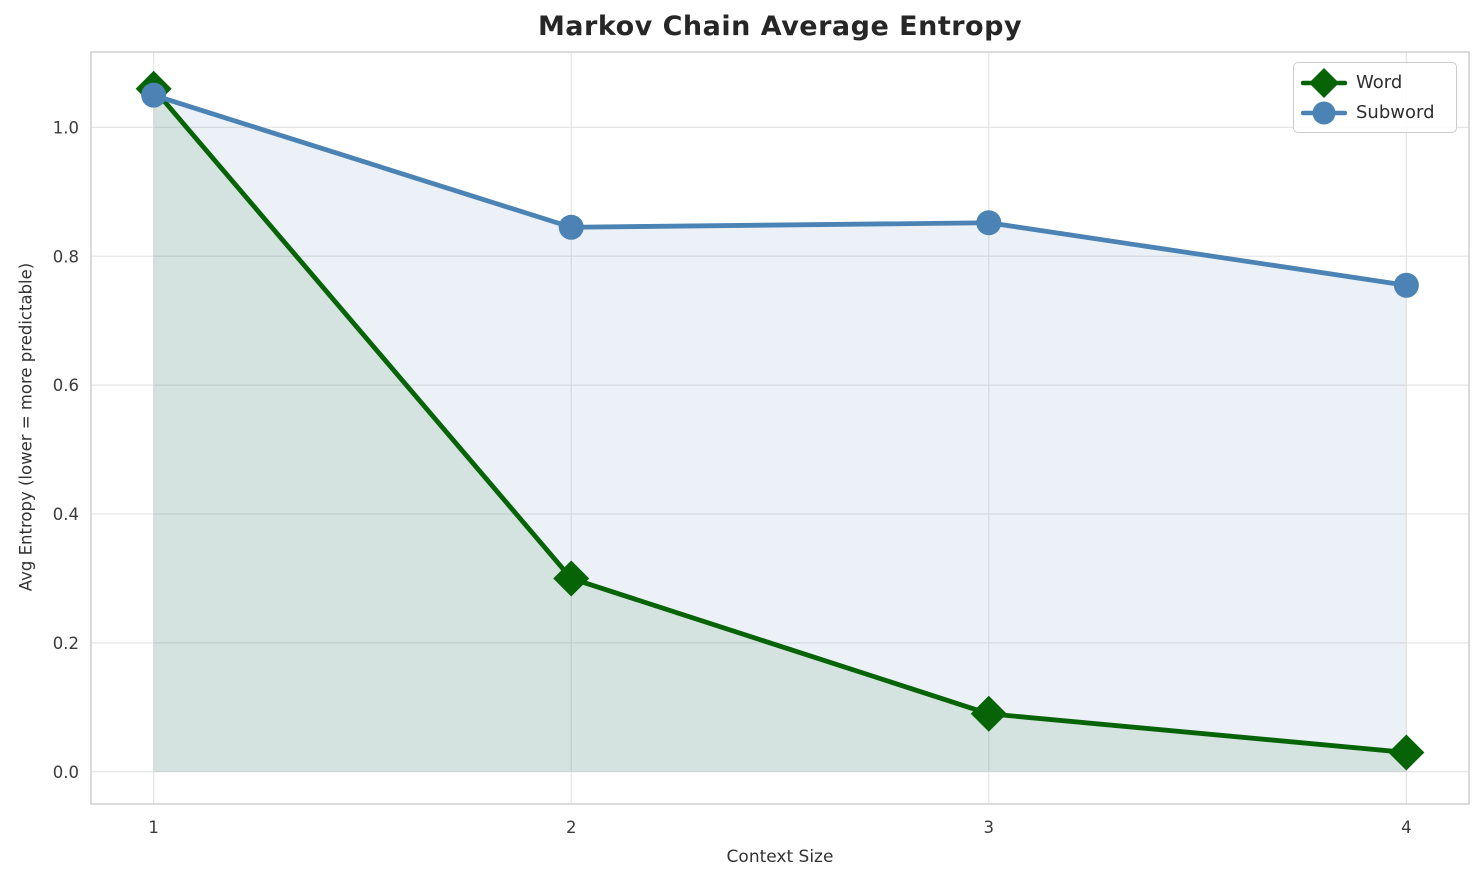  I want to click on legend-item-word: Word, so click(1375, 82).